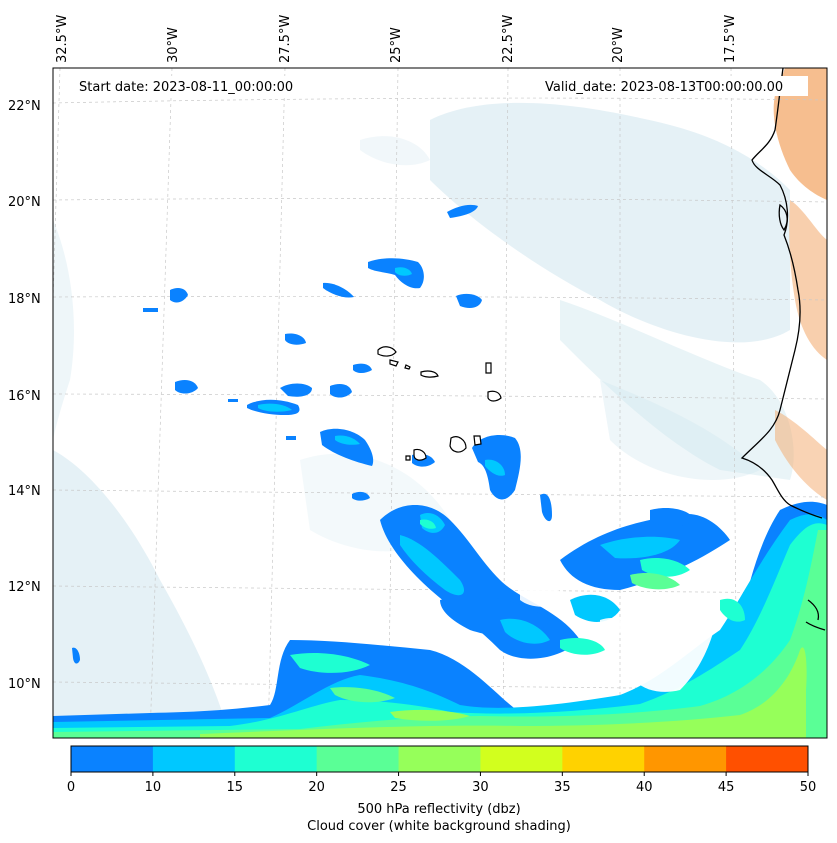  I want to click on colorbar-tick-label: 35, so click(562, 787).